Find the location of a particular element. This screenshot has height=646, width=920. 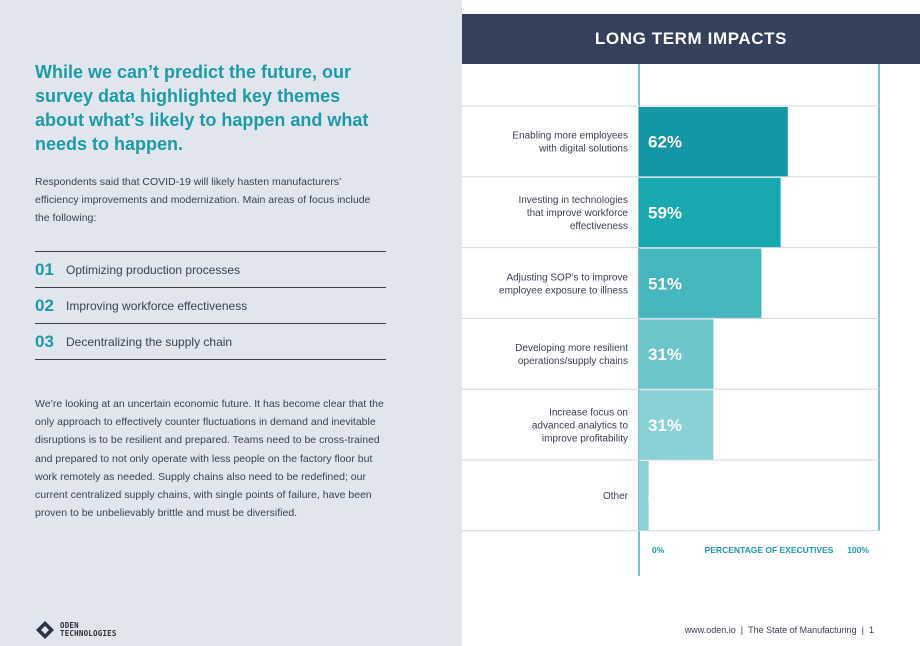

x-axis-min-label: 0% is located at coordinates (658, 550).